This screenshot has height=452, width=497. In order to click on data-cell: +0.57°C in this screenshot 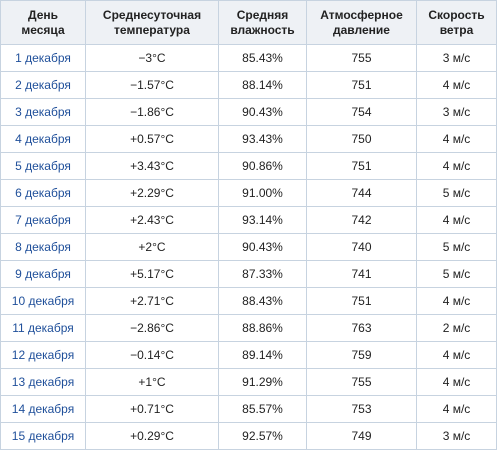, I will do `click(152, 139)`.